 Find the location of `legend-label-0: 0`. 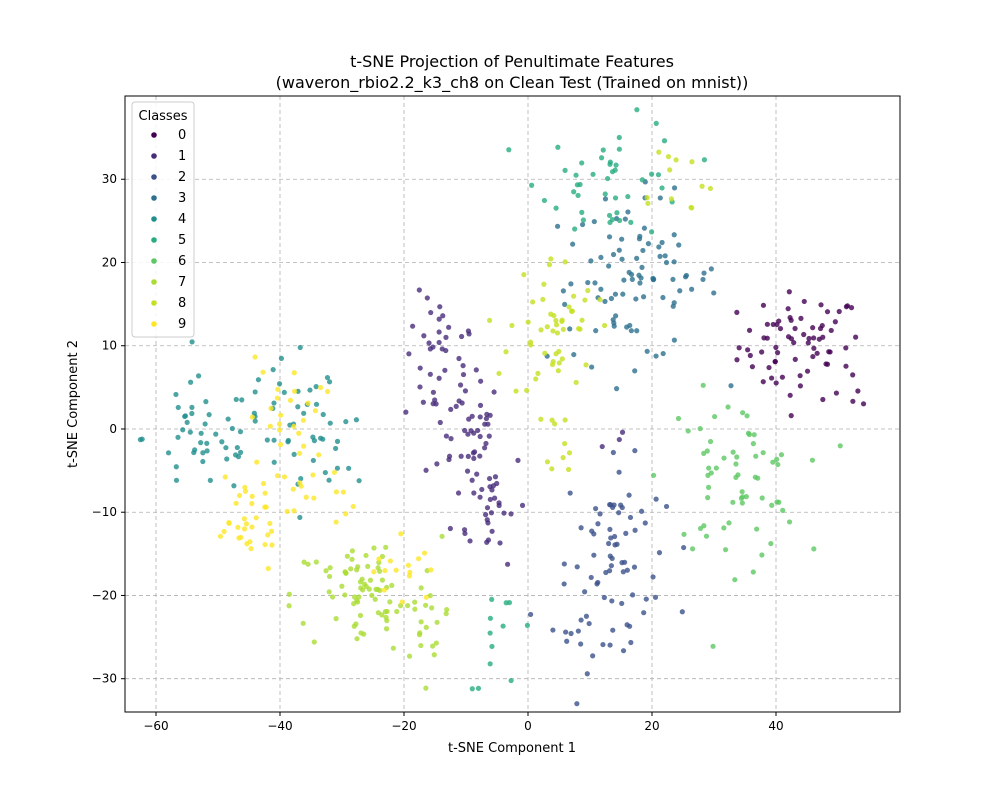

legend-label-0: 0 is located at coordinates (182, 135).